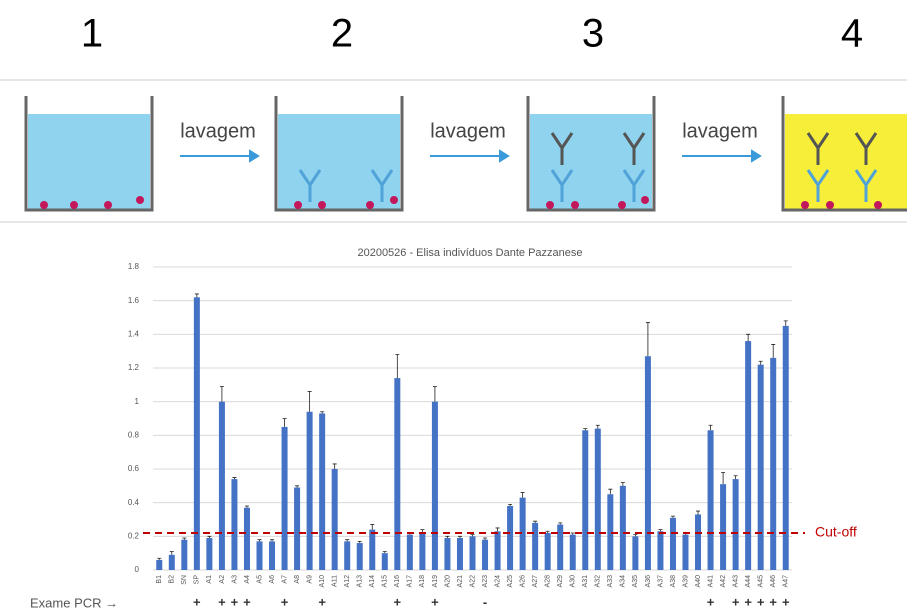 Image resolution: width=907 pixels, height=611 pixels. What do you see at coordinates (836, 532) in the screenshot?
I see `cutoff-label: Cut-off` at bounding box center [836, 532].